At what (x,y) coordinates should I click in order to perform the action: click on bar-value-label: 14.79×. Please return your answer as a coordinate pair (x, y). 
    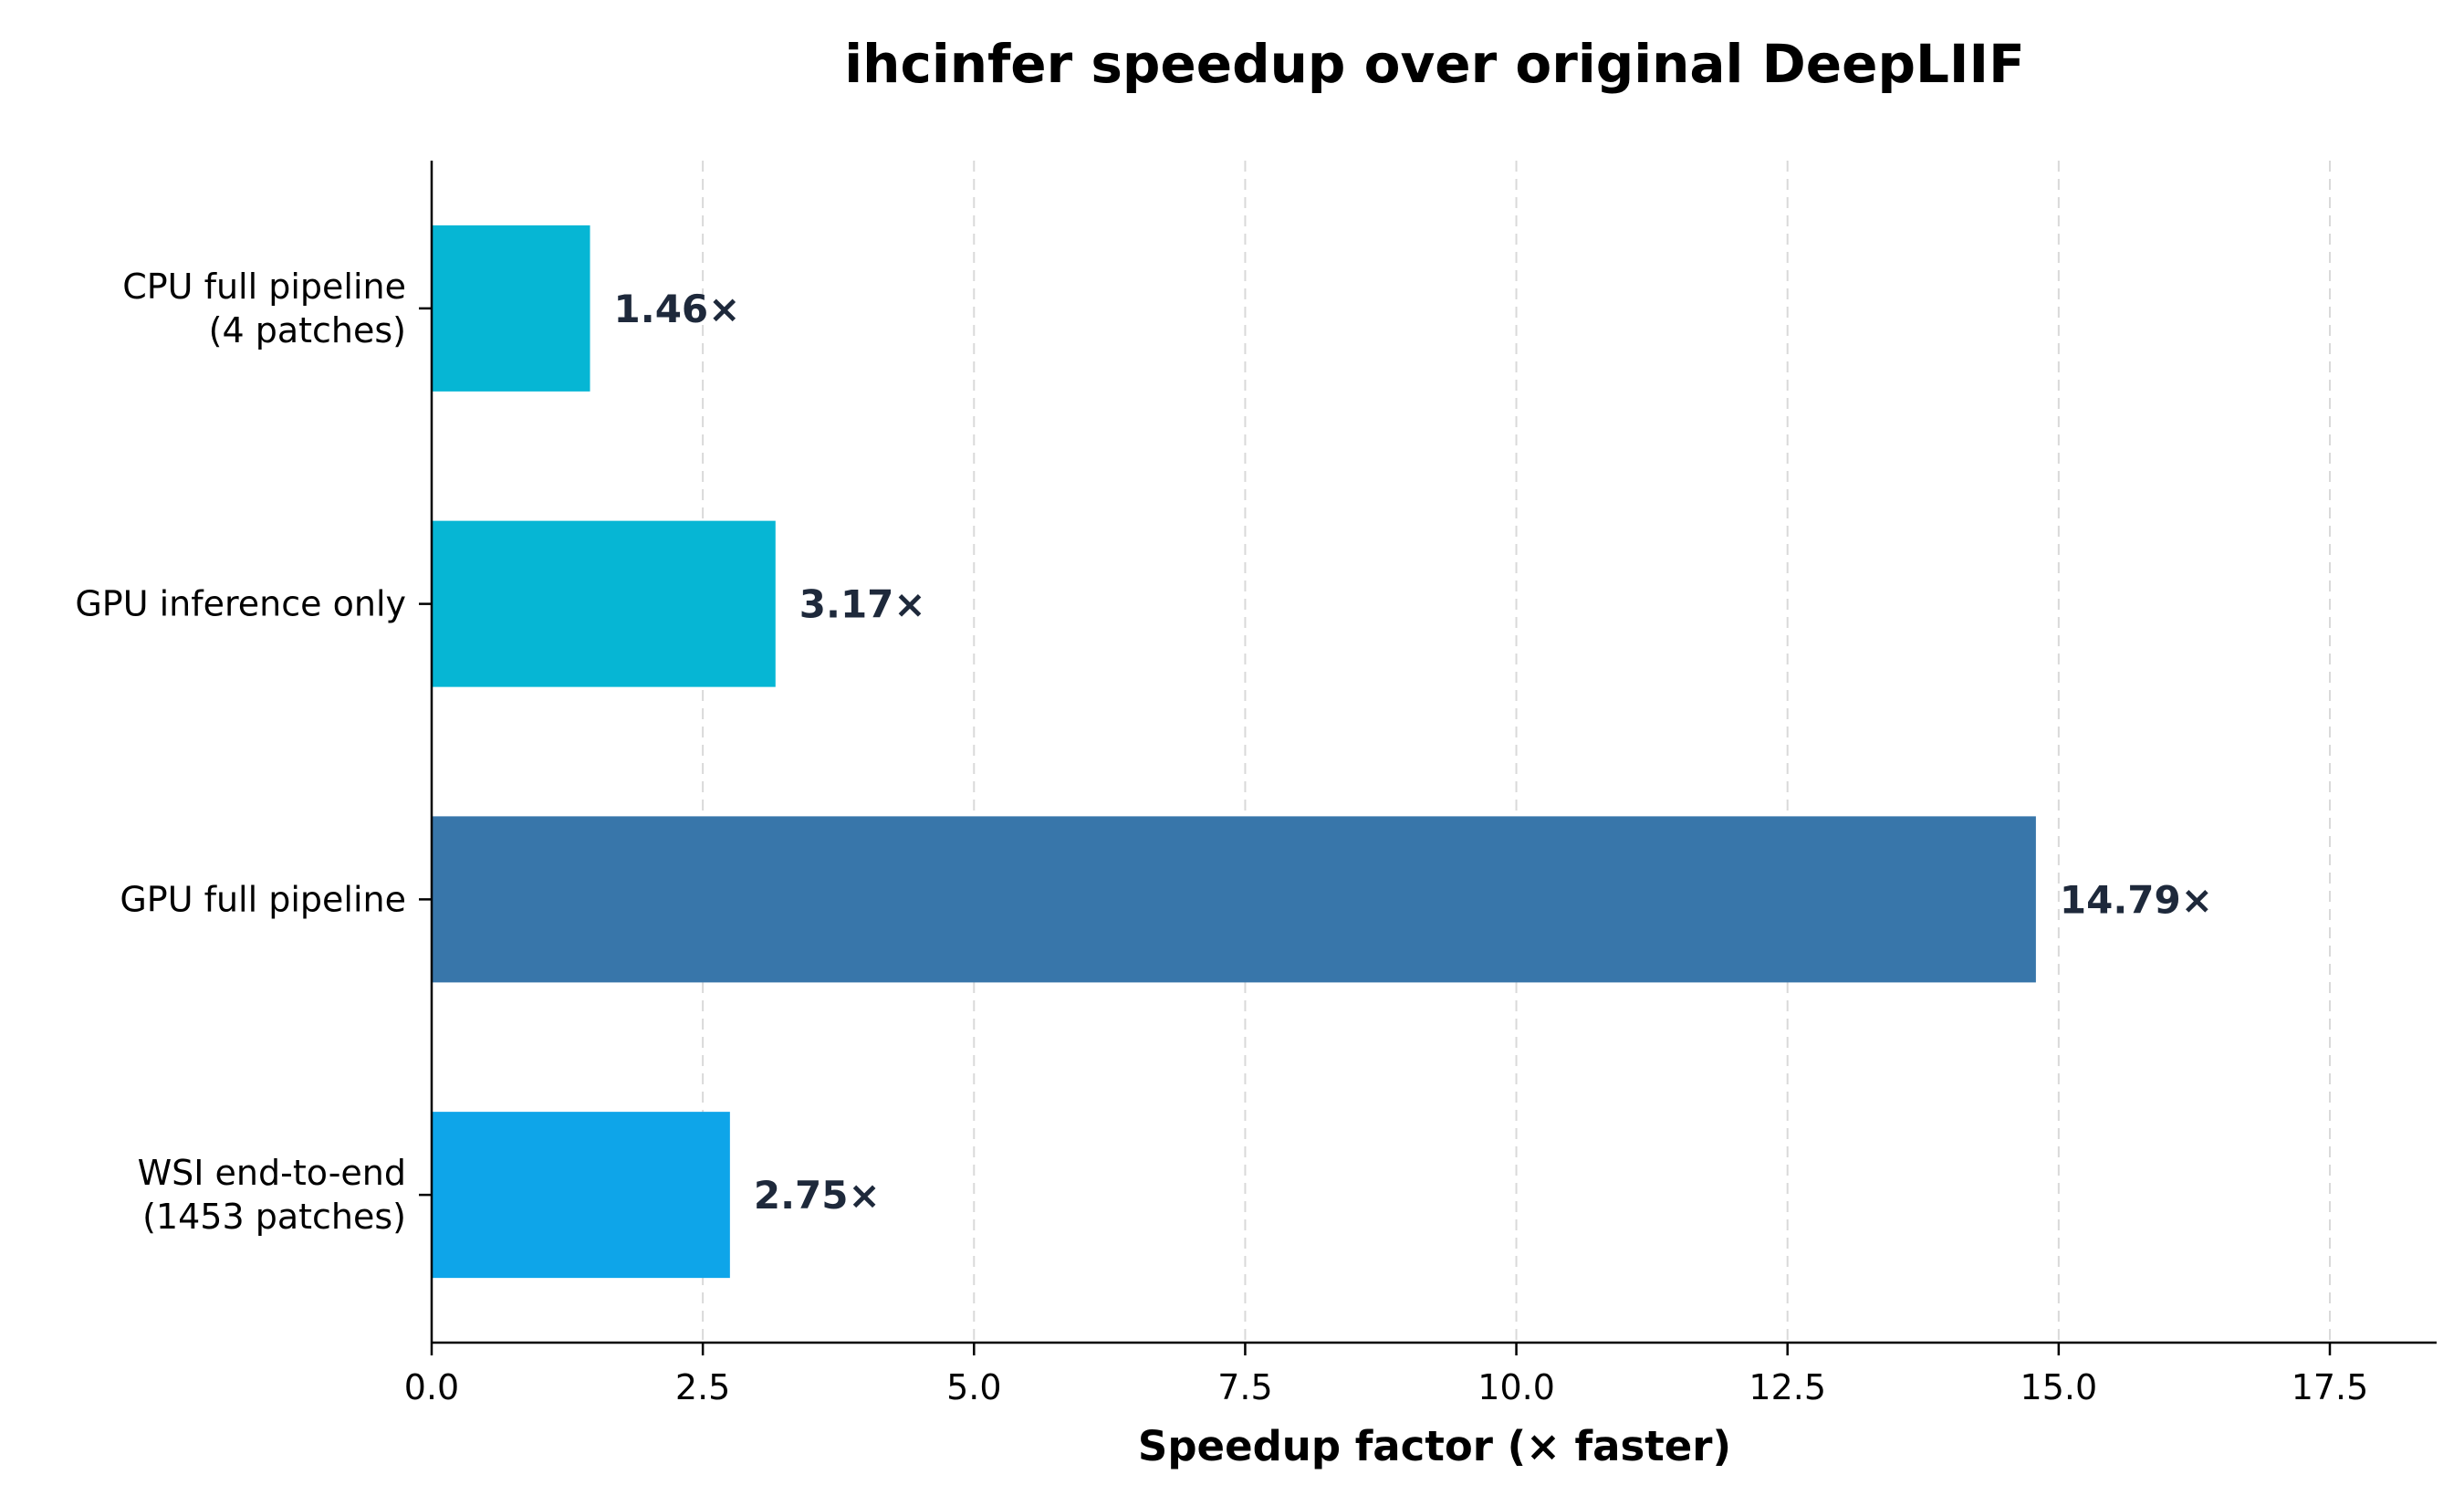
    Looking at the image, I should click on (2136, 899).